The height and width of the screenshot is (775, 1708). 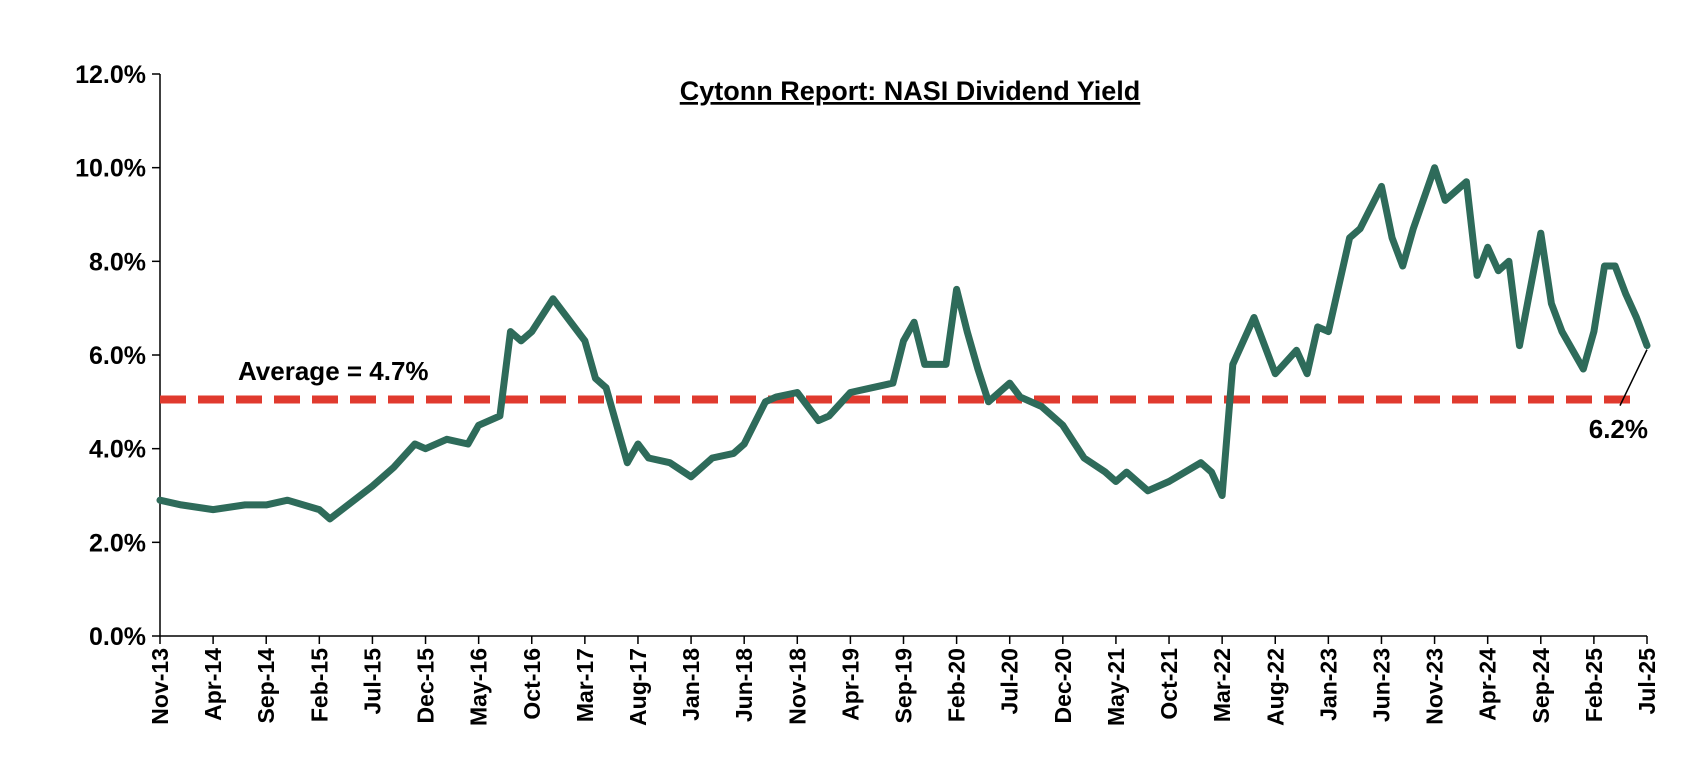 I want to click on x-tick-label: Sep-14, so click(x=266, y=686).